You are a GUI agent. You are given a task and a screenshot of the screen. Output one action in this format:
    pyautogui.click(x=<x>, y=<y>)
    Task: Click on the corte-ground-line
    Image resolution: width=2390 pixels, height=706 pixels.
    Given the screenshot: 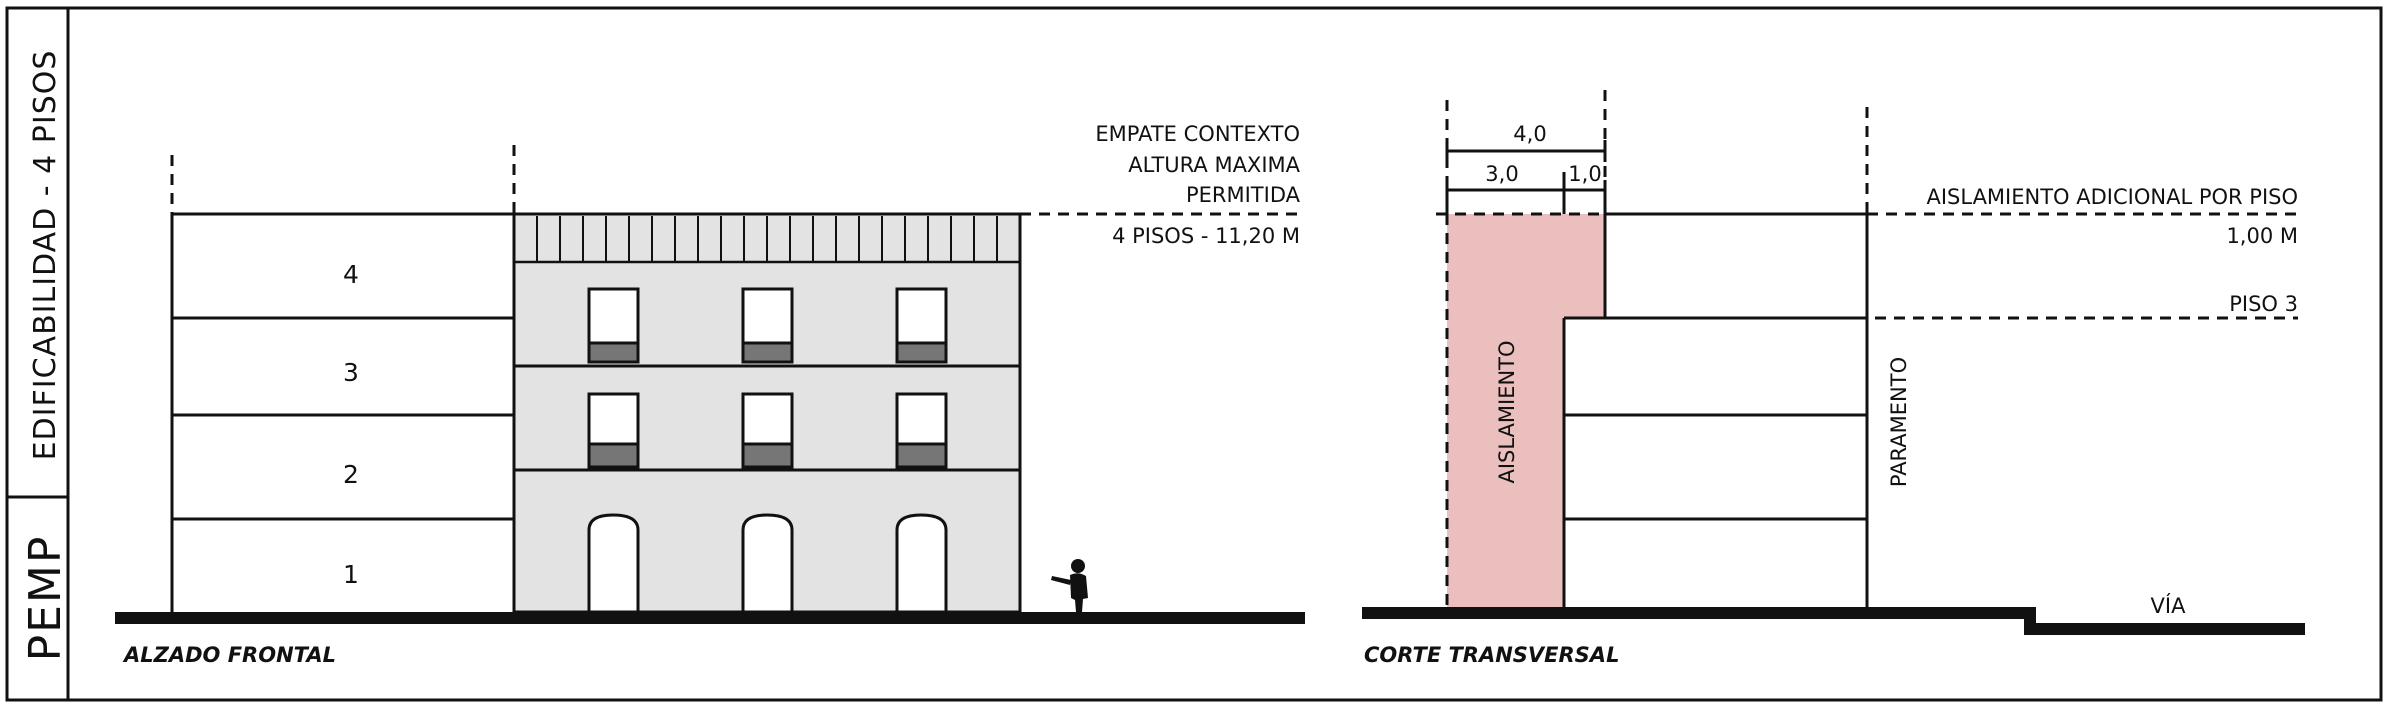 What is the action you would take?
    pyautogui.click(x=1695, y=613)
    